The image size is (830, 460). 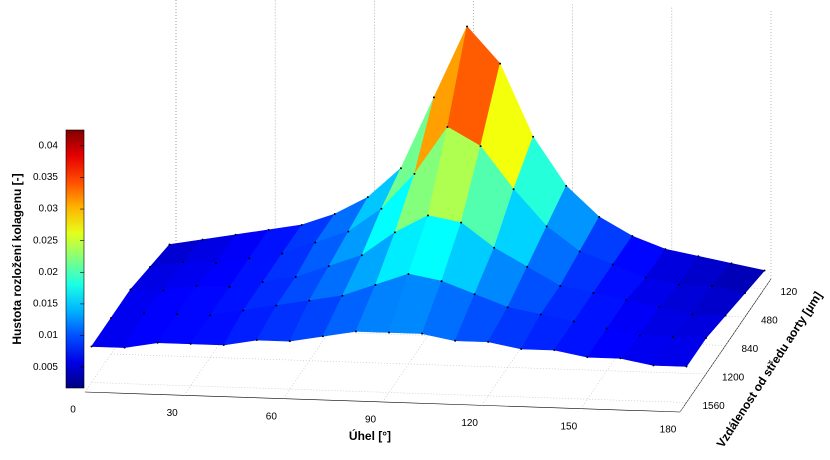 I want to click on colorbar-tick-label: 0.015, so click(x=45, y=304).